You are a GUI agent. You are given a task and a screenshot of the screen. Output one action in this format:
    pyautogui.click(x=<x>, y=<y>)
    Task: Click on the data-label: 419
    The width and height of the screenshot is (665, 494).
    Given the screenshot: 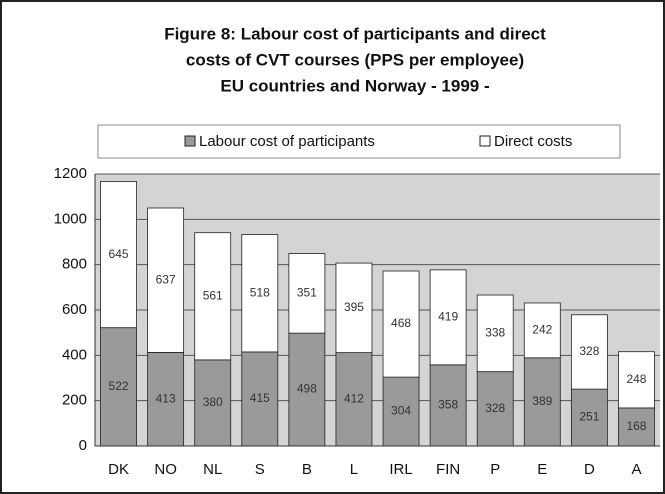 What is the action you would take?
    pyautogui.click(x=448, y=317)
    